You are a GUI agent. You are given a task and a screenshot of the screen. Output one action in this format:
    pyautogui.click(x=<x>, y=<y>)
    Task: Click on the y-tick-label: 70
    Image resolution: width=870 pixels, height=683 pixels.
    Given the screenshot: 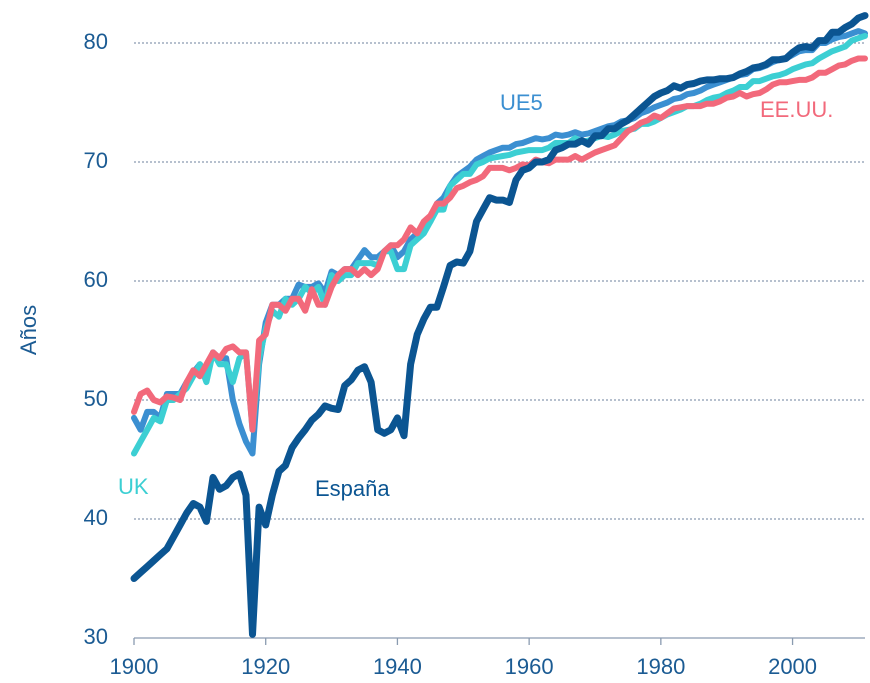 What is the action you would take?
    pyautogui.click(x=96, y=160)
    